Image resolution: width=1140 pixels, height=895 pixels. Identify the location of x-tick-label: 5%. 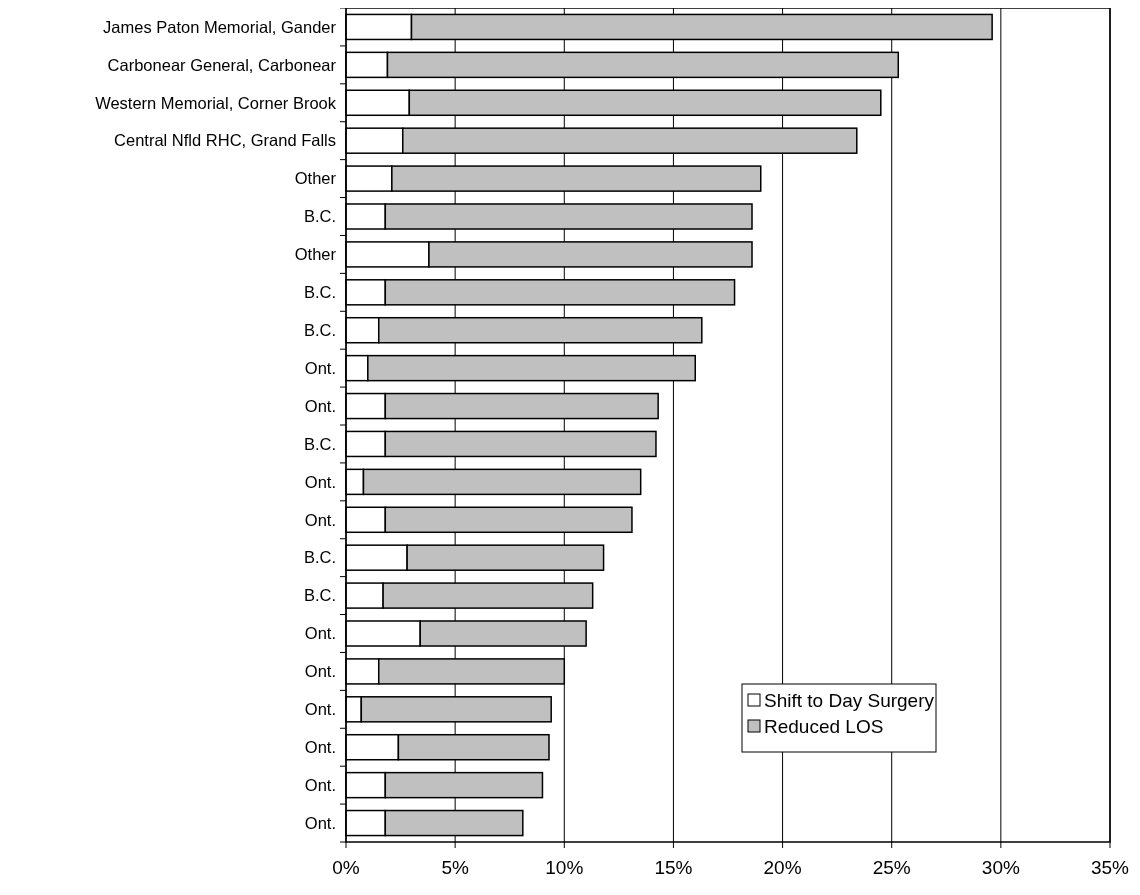
(455, 867).